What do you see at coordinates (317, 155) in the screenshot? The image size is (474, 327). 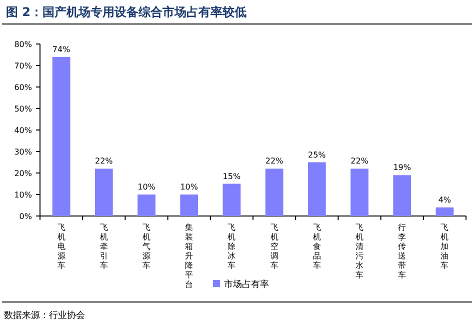 I see `data-label: 25%` at bounding box center [317, 155].